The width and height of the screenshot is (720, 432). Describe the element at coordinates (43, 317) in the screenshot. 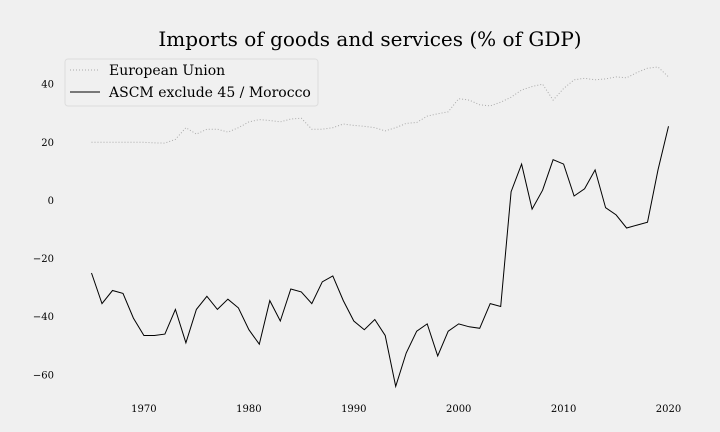

I see `y-tick-label: −40` at that location.